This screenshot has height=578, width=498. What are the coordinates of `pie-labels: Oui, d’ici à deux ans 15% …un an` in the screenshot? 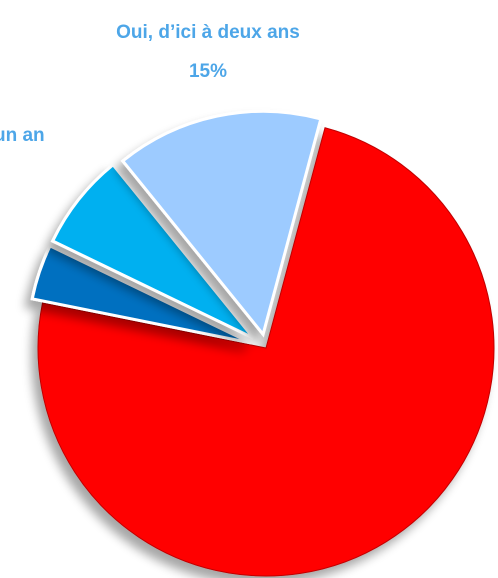 It's located at (150, 84).